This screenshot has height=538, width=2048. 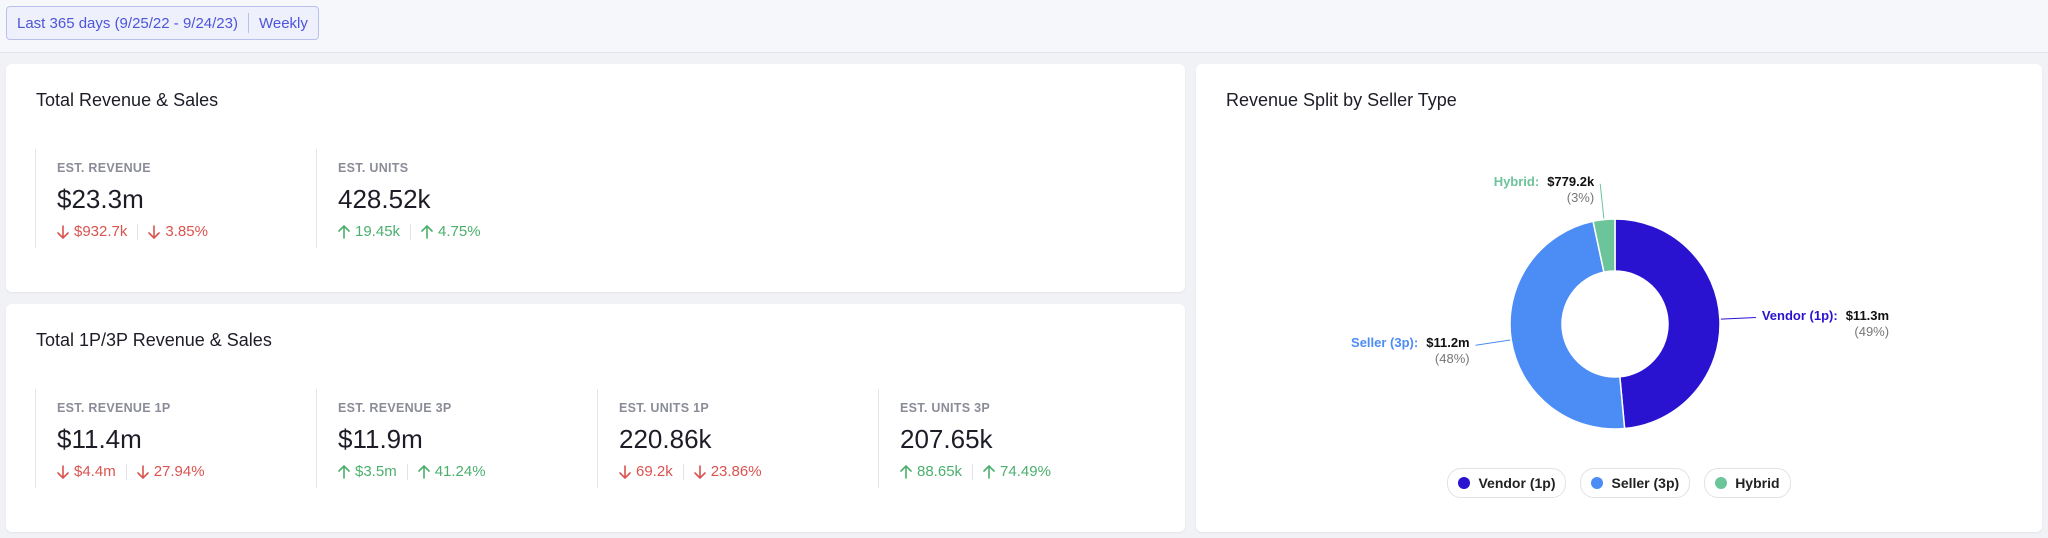 What do you see at coordinates (104, 168) in the screenshot?
I see `metric-label: EST. REVENUE` at bounding box center [104, 168].